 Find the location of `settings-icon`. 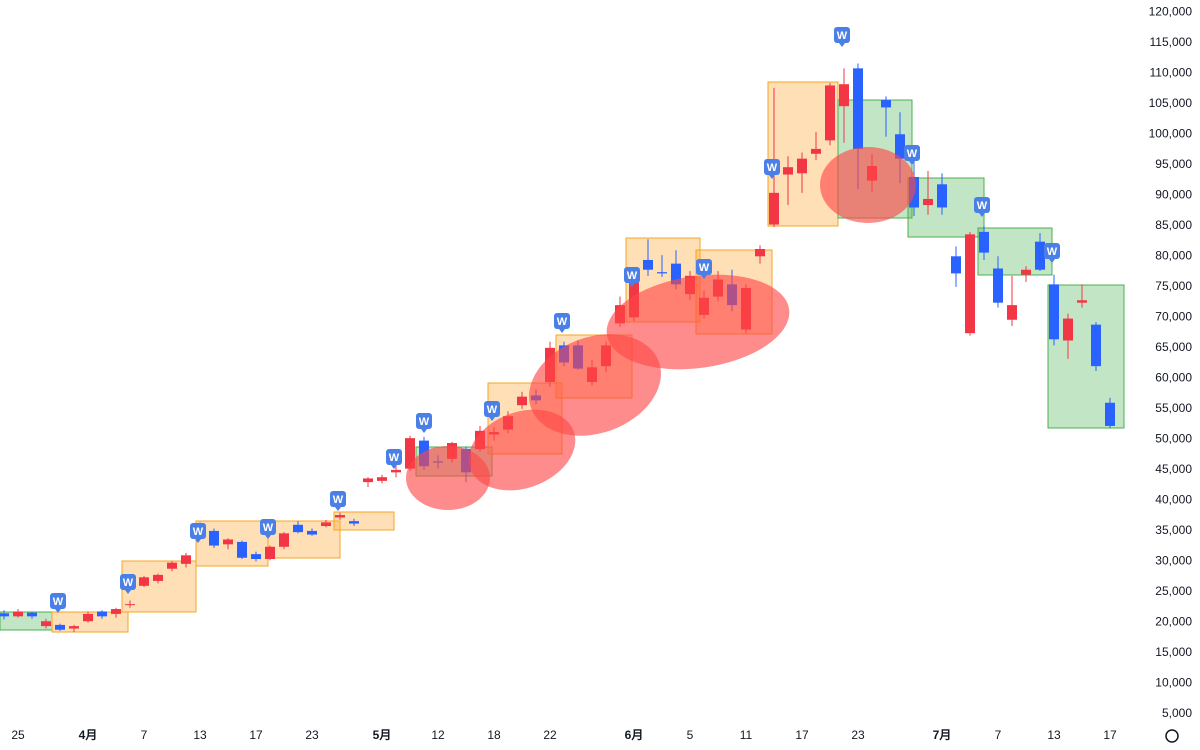

settings-icon is located at coordinates (1172, 736).